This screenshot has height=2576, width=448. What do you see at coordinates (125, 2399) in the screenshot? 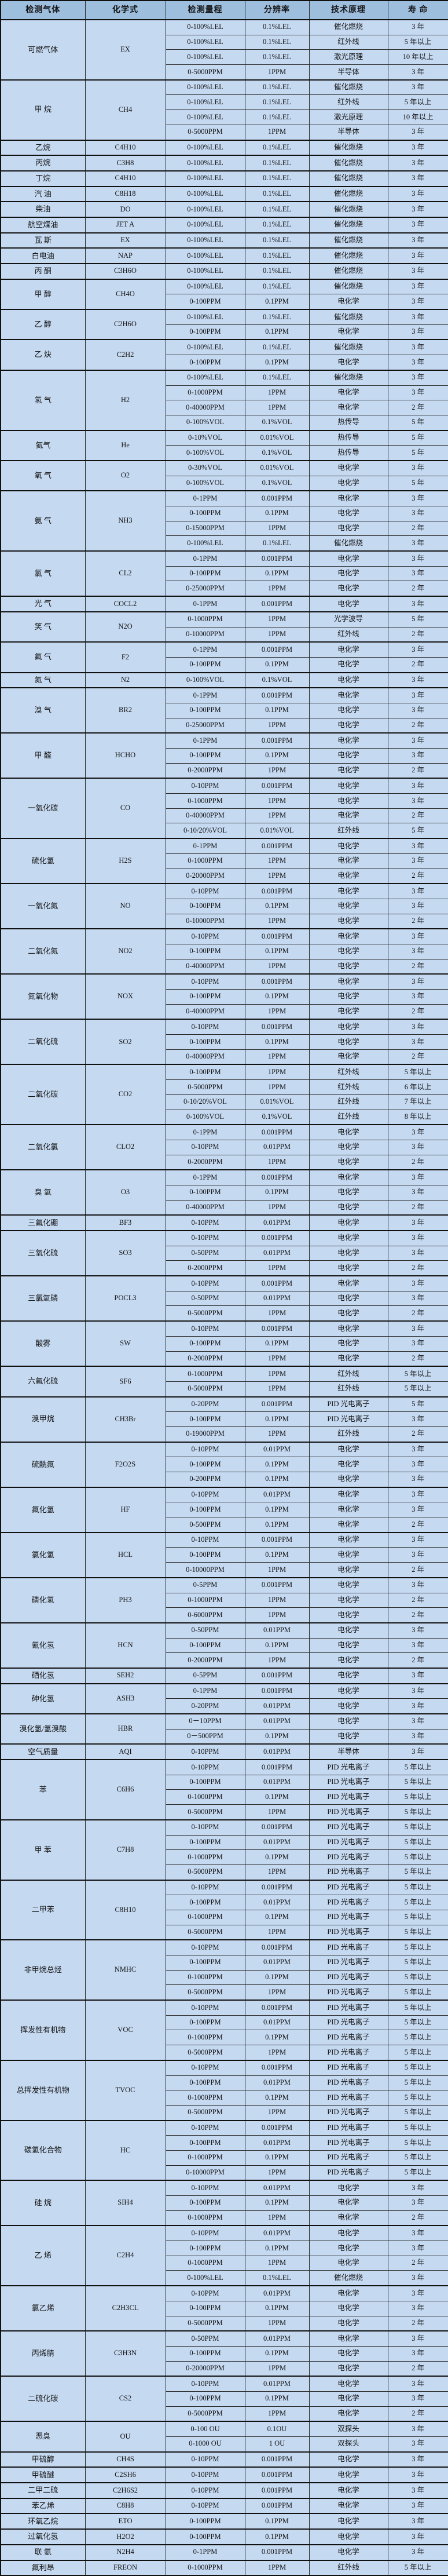
I see `chemical-formula-cell: CS2` at bounding box center [125, 2399].